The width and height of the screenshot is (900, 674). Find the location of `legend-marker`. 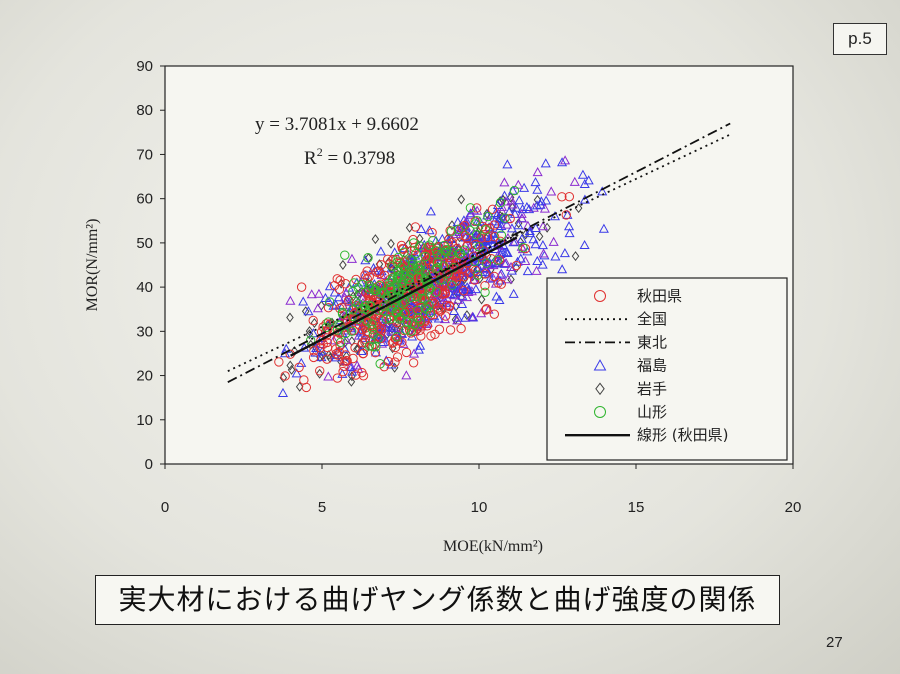

legend-marker is located at coordinates (600, 412).